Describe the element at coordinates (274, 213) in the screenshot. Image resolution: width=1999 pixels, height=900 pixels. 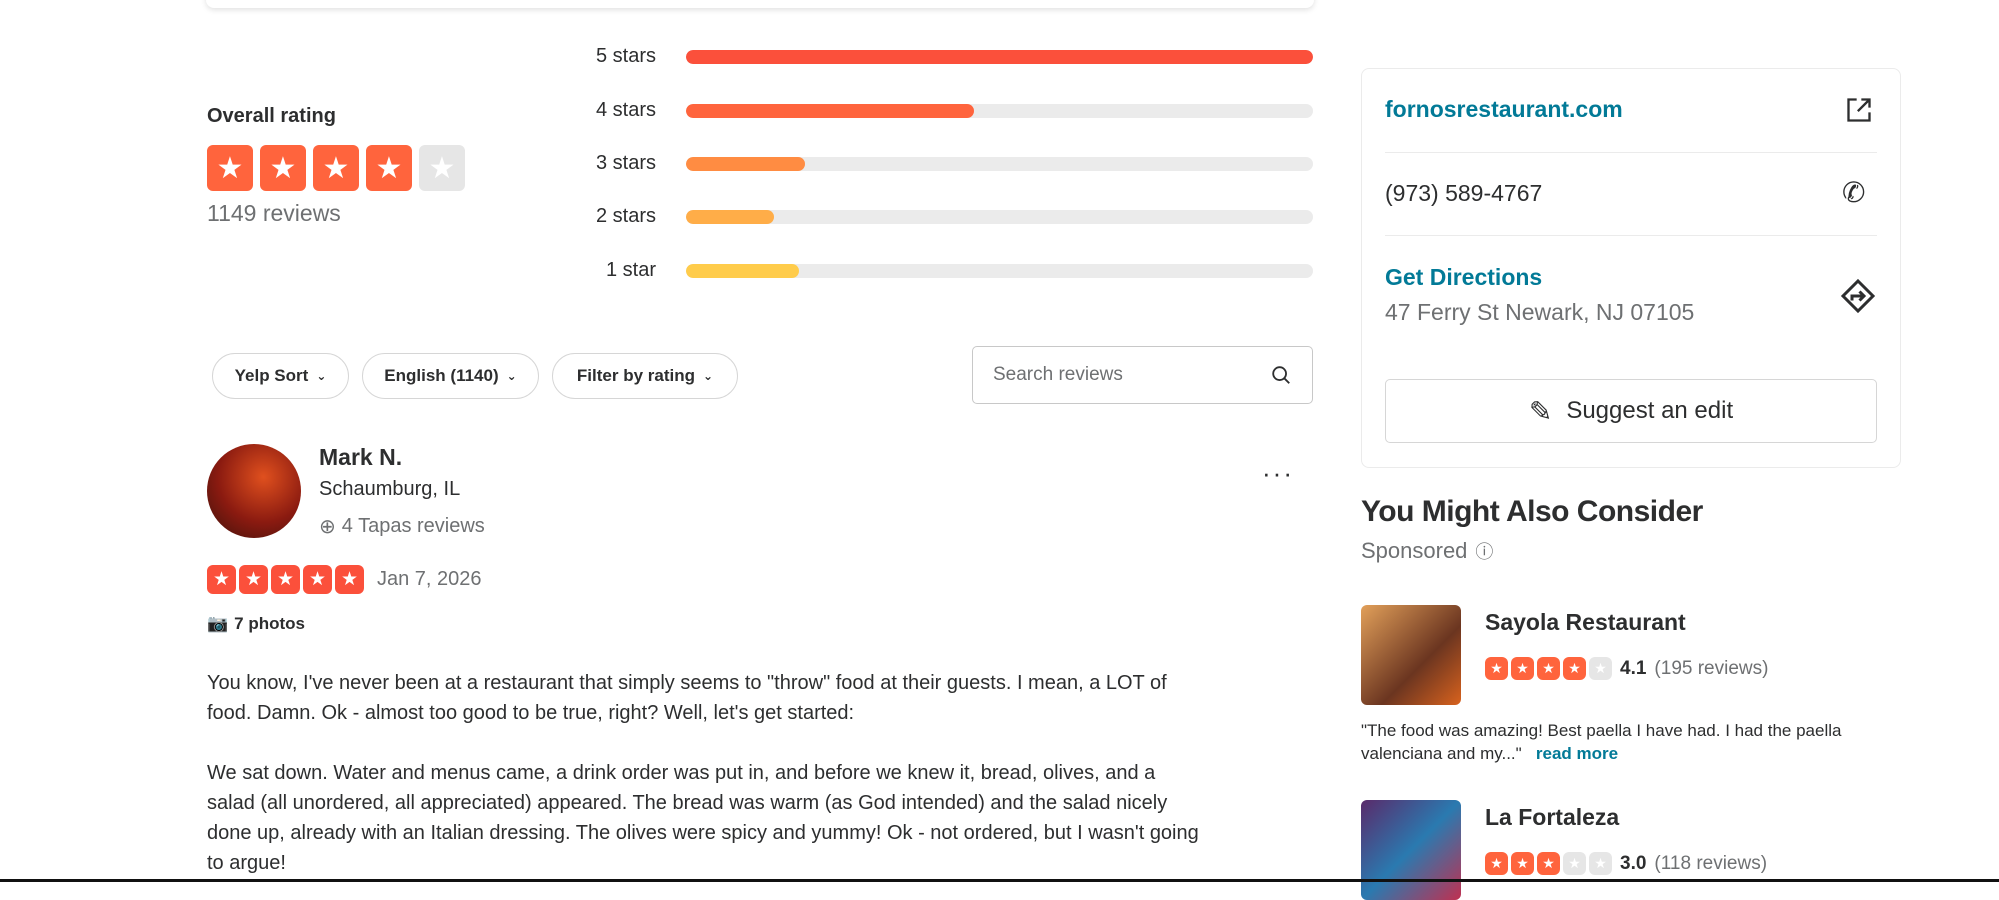
I see `review-count: 1149 reviews` at that location.